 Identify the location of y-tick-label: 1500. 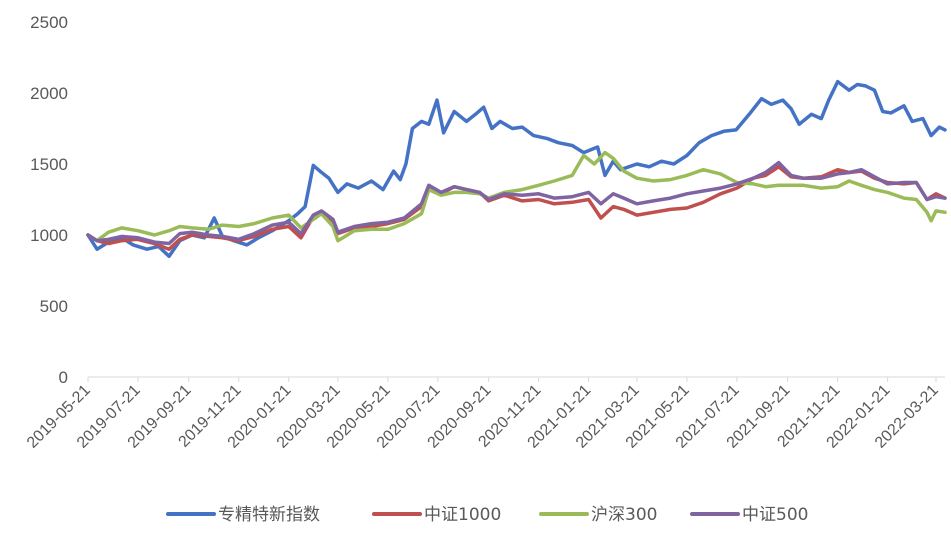
(49, 164).